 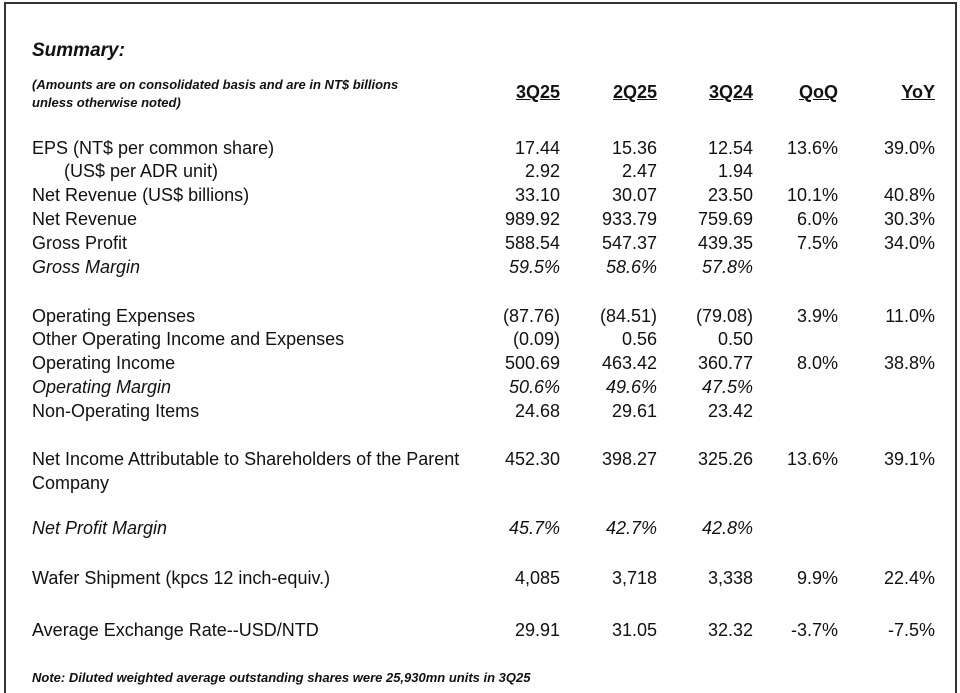 What do you see at coordinates (909, 363) in the screenshot?
I see `cell: 38.8%` at bounding box center [909, 363].